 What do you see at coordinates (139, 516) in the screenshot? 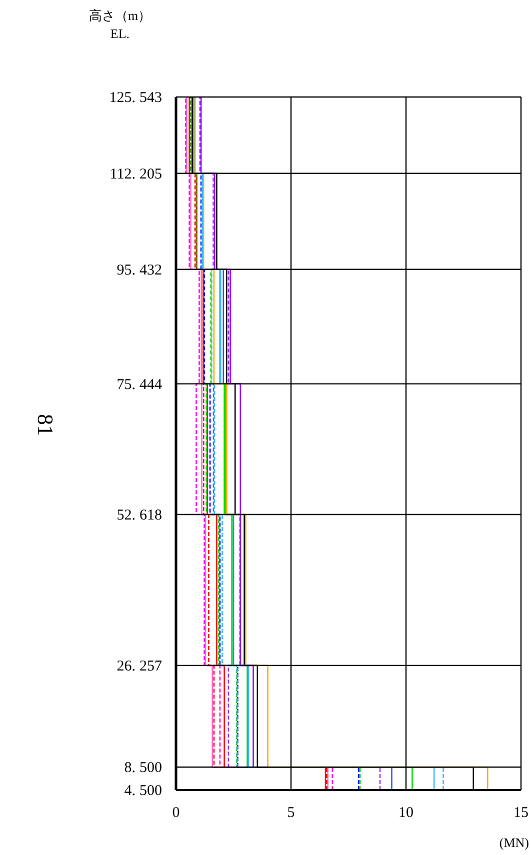
I see `y-tick-label: 52.618` at bounding box center [139, 516].